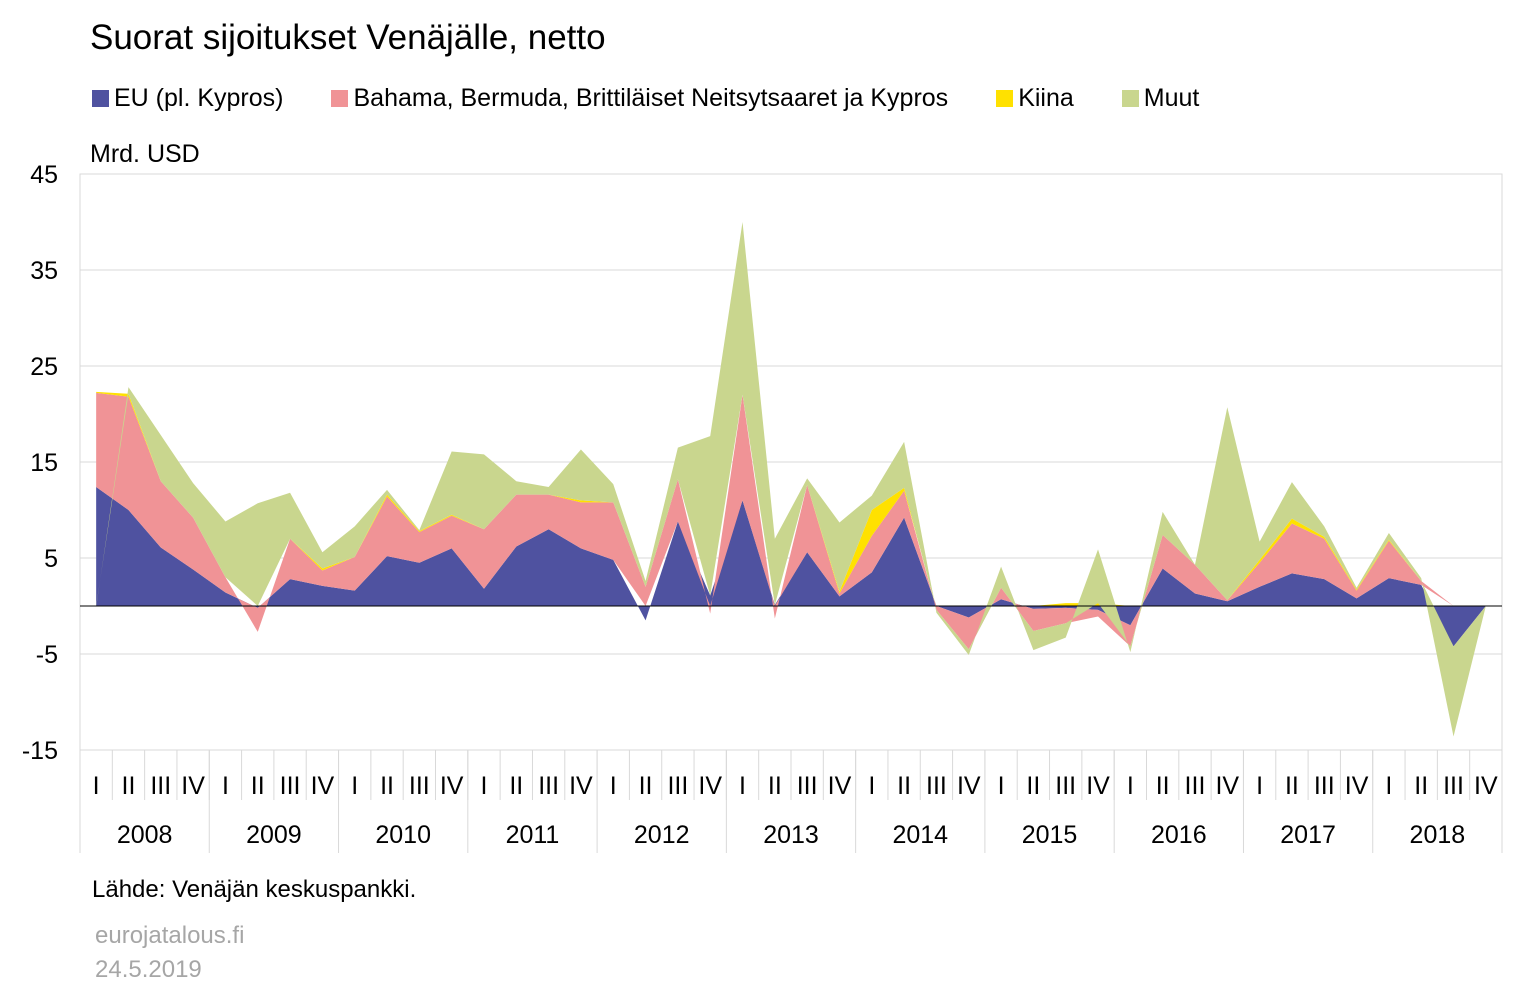 Image resolution: width=1526 pixels, height=997 pixels. What do you see at coordinates (100, 98) in the screenshot?
I see `legend-swatch-eu` at bounding box center [100, 98].